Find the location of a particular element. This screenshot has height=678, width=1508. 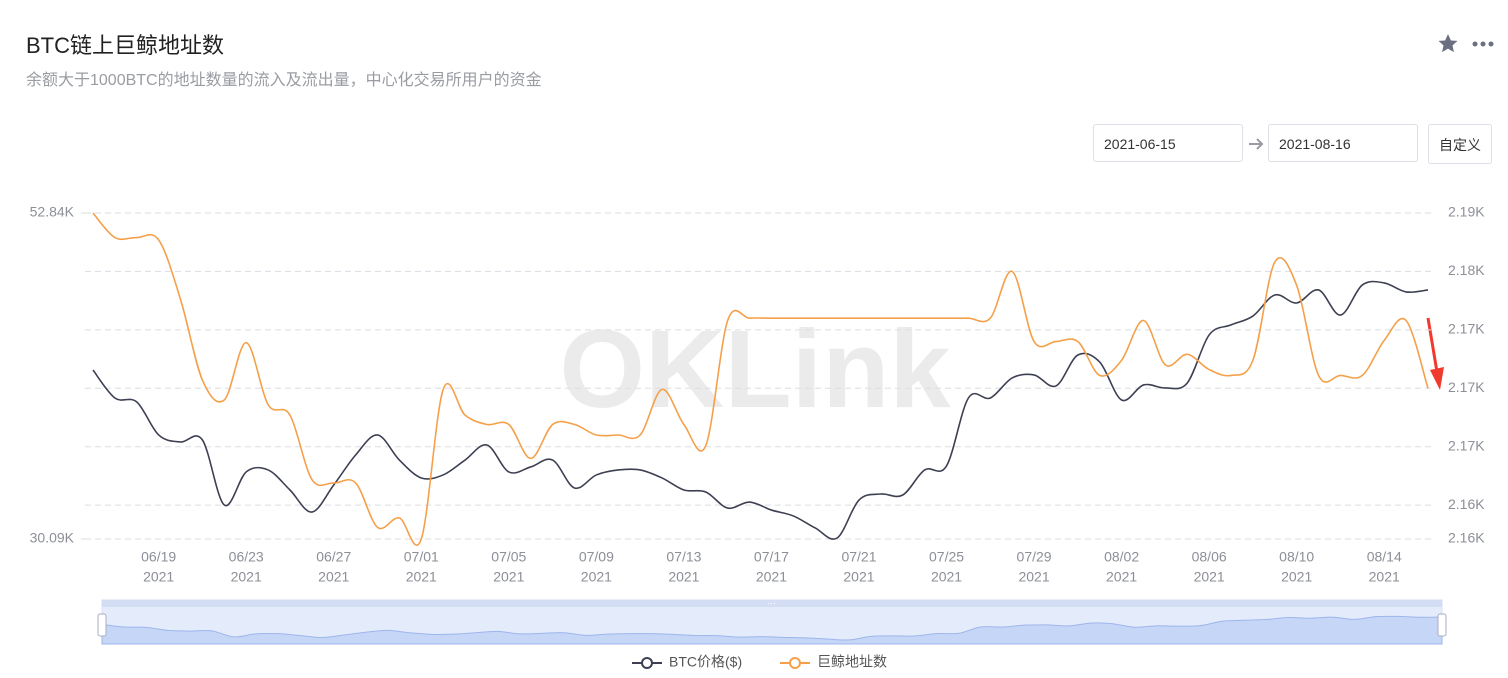

x-tick-label: 08/02 is located at coordinates (1121, 557).